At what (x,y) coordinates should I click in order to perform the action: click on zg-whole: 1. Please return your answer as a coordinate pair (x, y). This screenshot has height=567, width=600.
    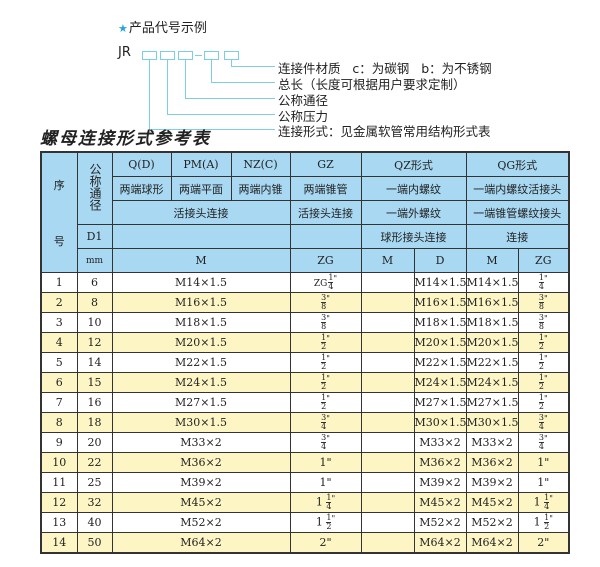
    Looking at the image, I should click on (537, 502).